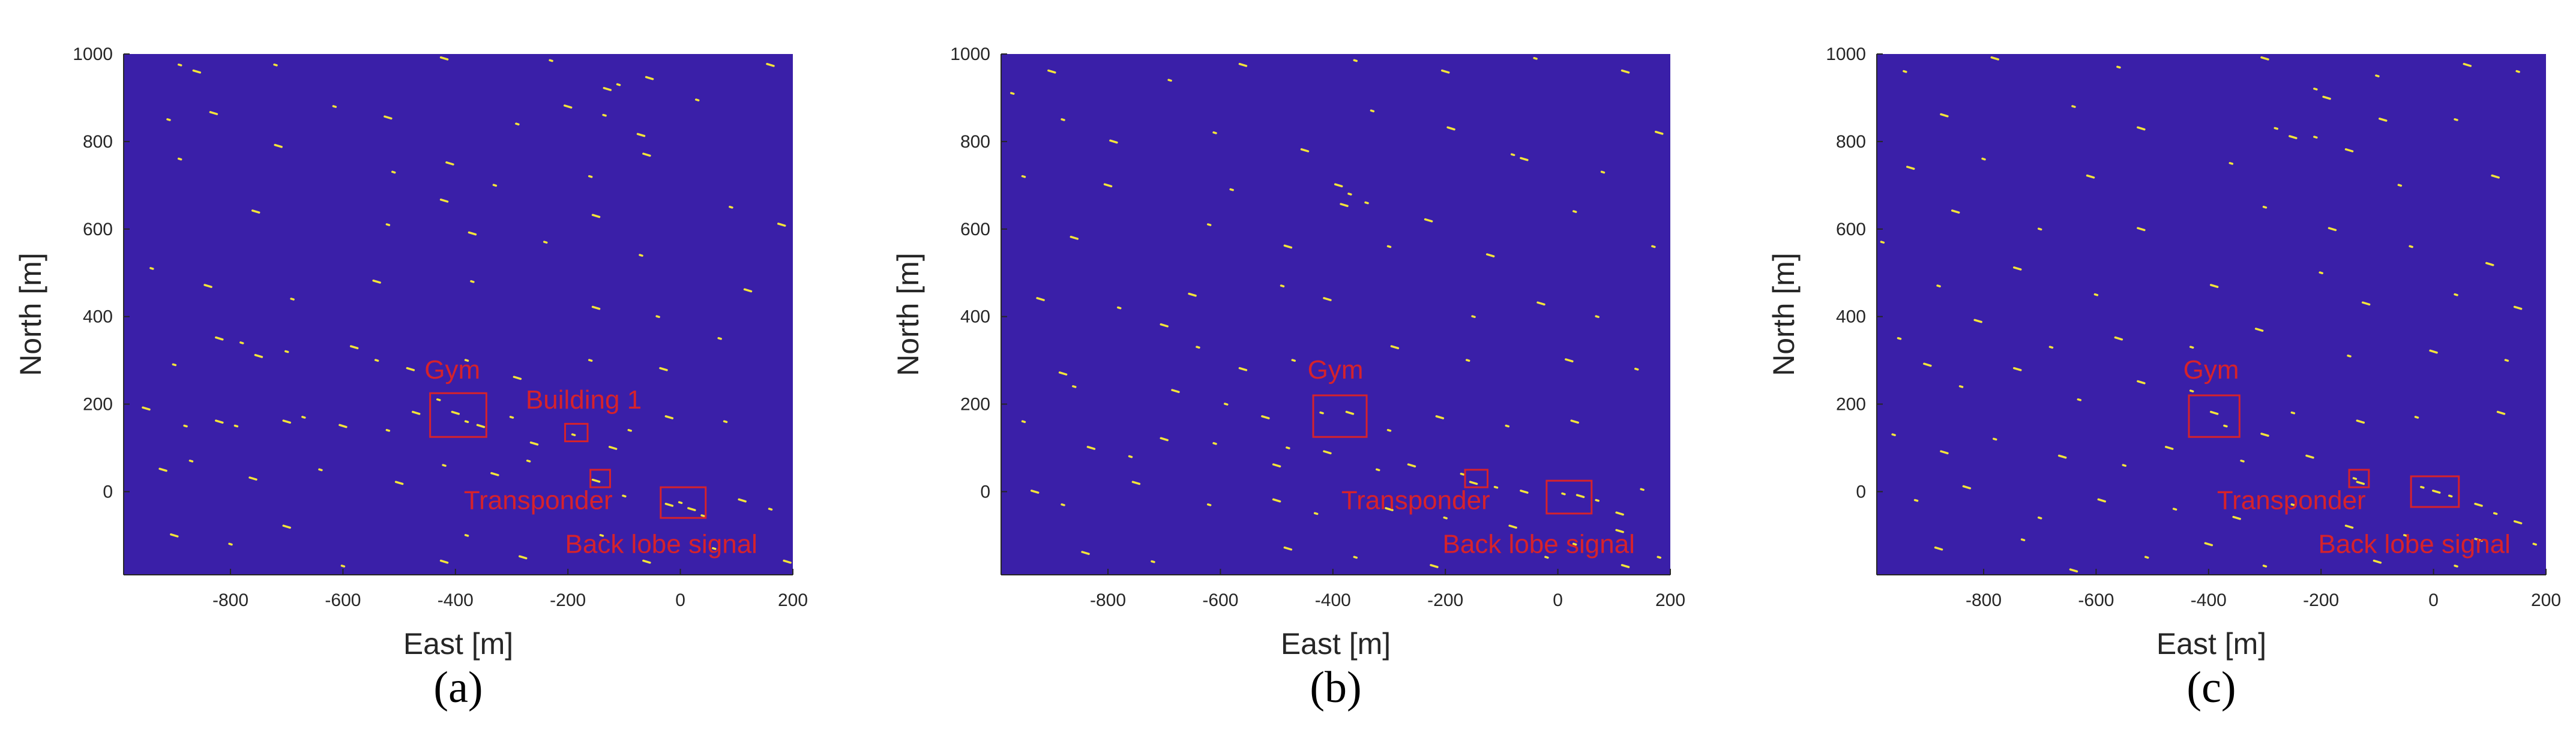 Image resolution: width=2576 pixels, height=753 pixels. What do you see at coordinates (2096, 600) in the screenshot?
I see `x-tick-label: -600` at bounding box center [2096, 600].